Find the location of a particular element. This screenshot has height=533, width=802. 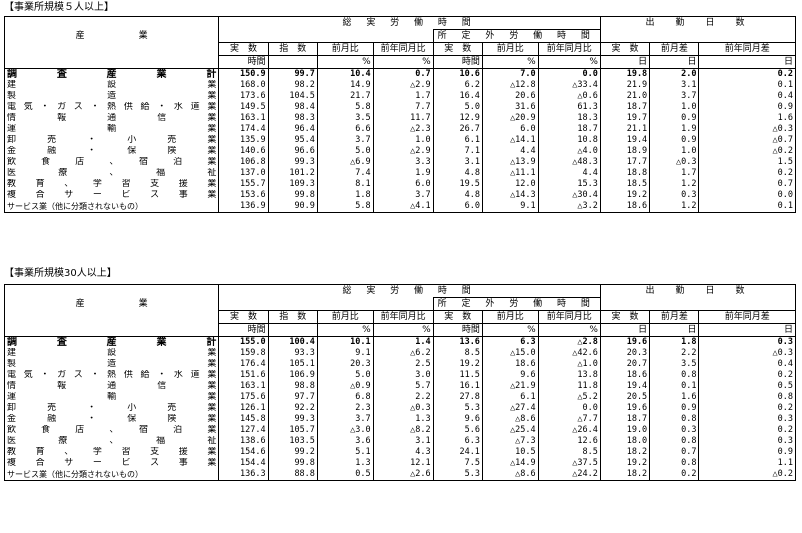

cell-value: 19.8 is located at coordinates (625, 74).